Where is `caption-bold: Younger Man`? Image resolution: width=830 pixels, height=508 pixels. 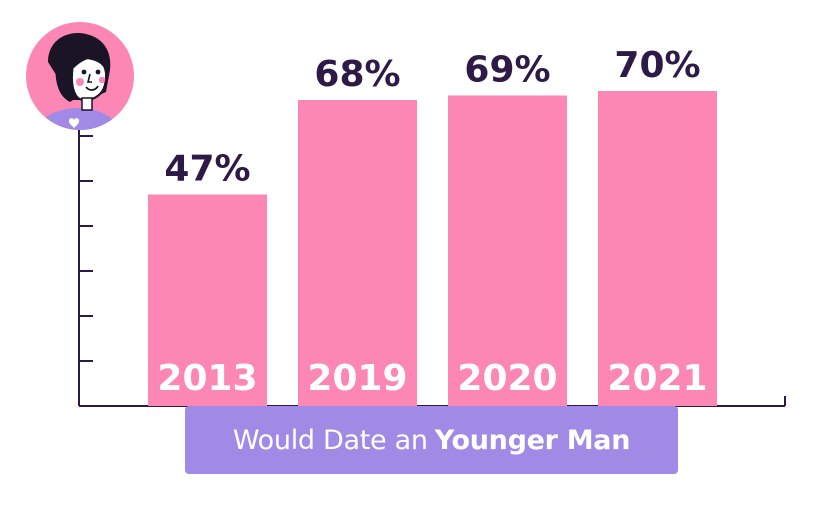 caption-bold: Younger Man is located at coordinates (532, 440).